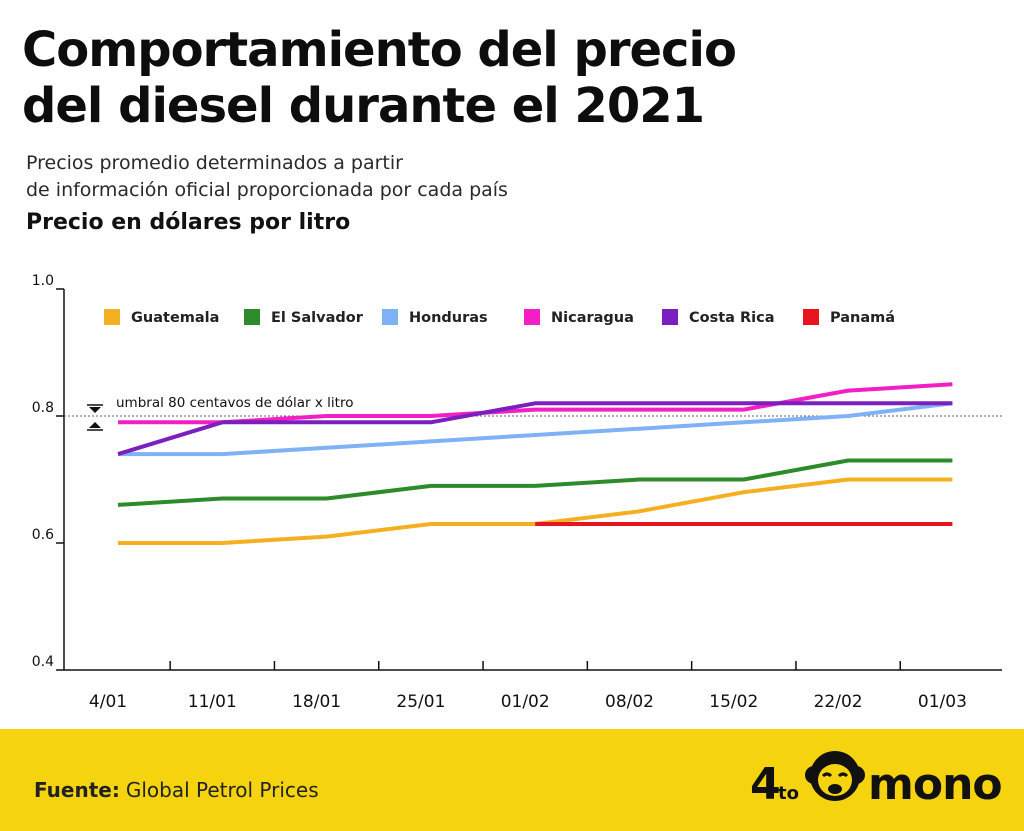  I want to click on y-tick-label: 0.6, so click(43, 535).